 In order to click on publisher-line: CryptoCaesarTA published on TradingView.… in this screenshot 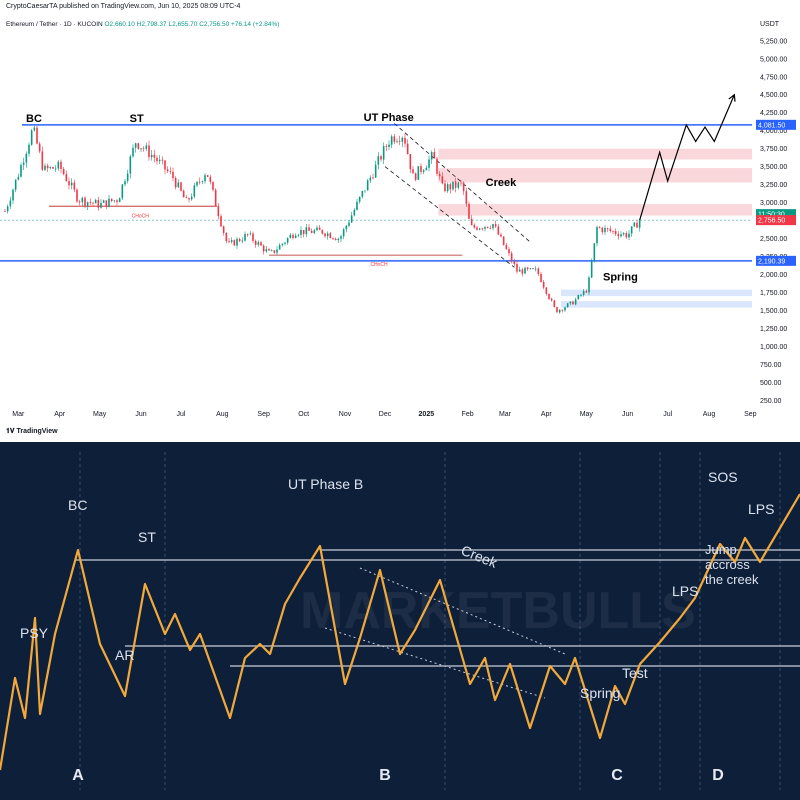, I will do `click(123, 6)`.